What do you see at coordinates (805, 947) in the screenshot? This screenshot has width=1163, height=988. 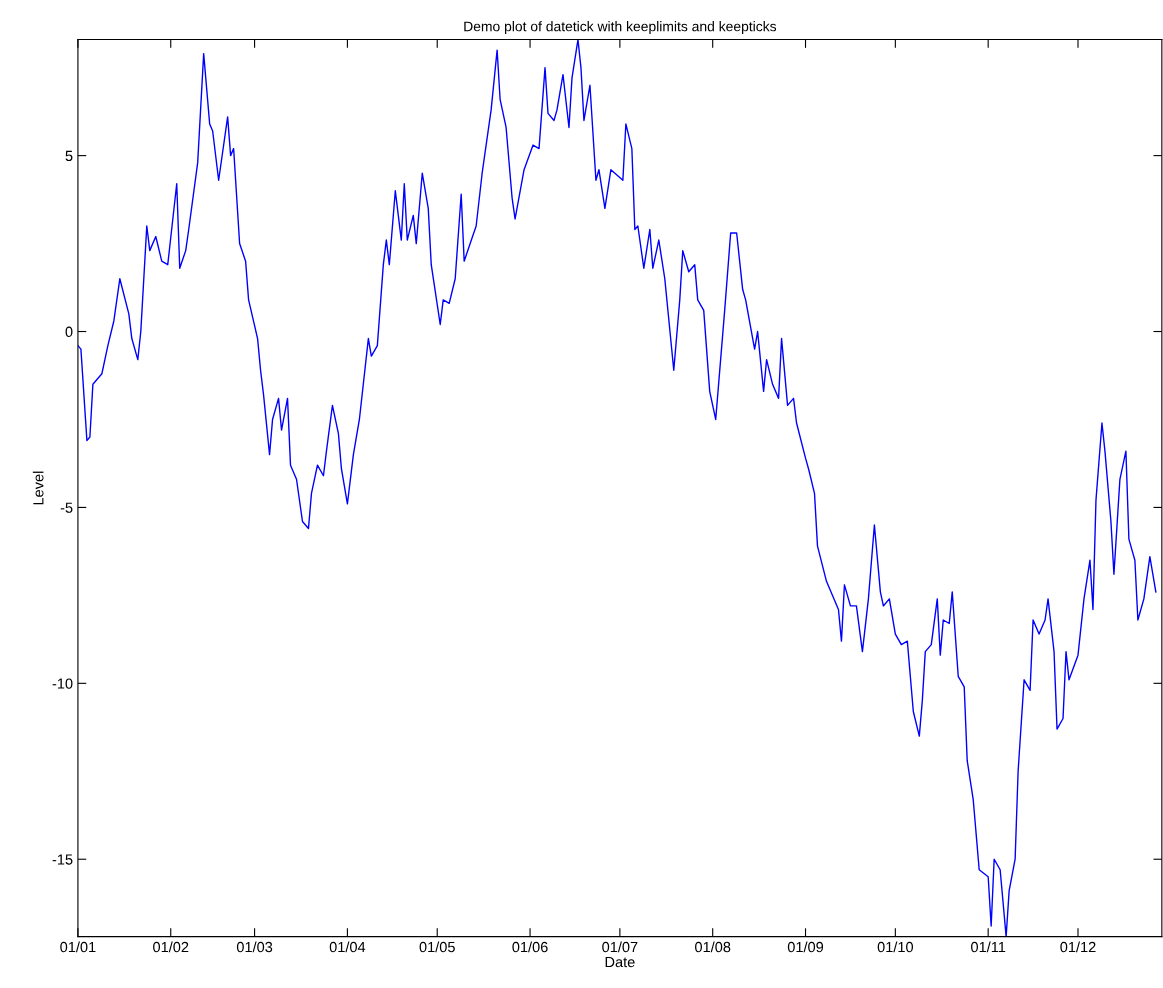 I see `x-tick-label: 01/09` at bounding box center [805, 947].